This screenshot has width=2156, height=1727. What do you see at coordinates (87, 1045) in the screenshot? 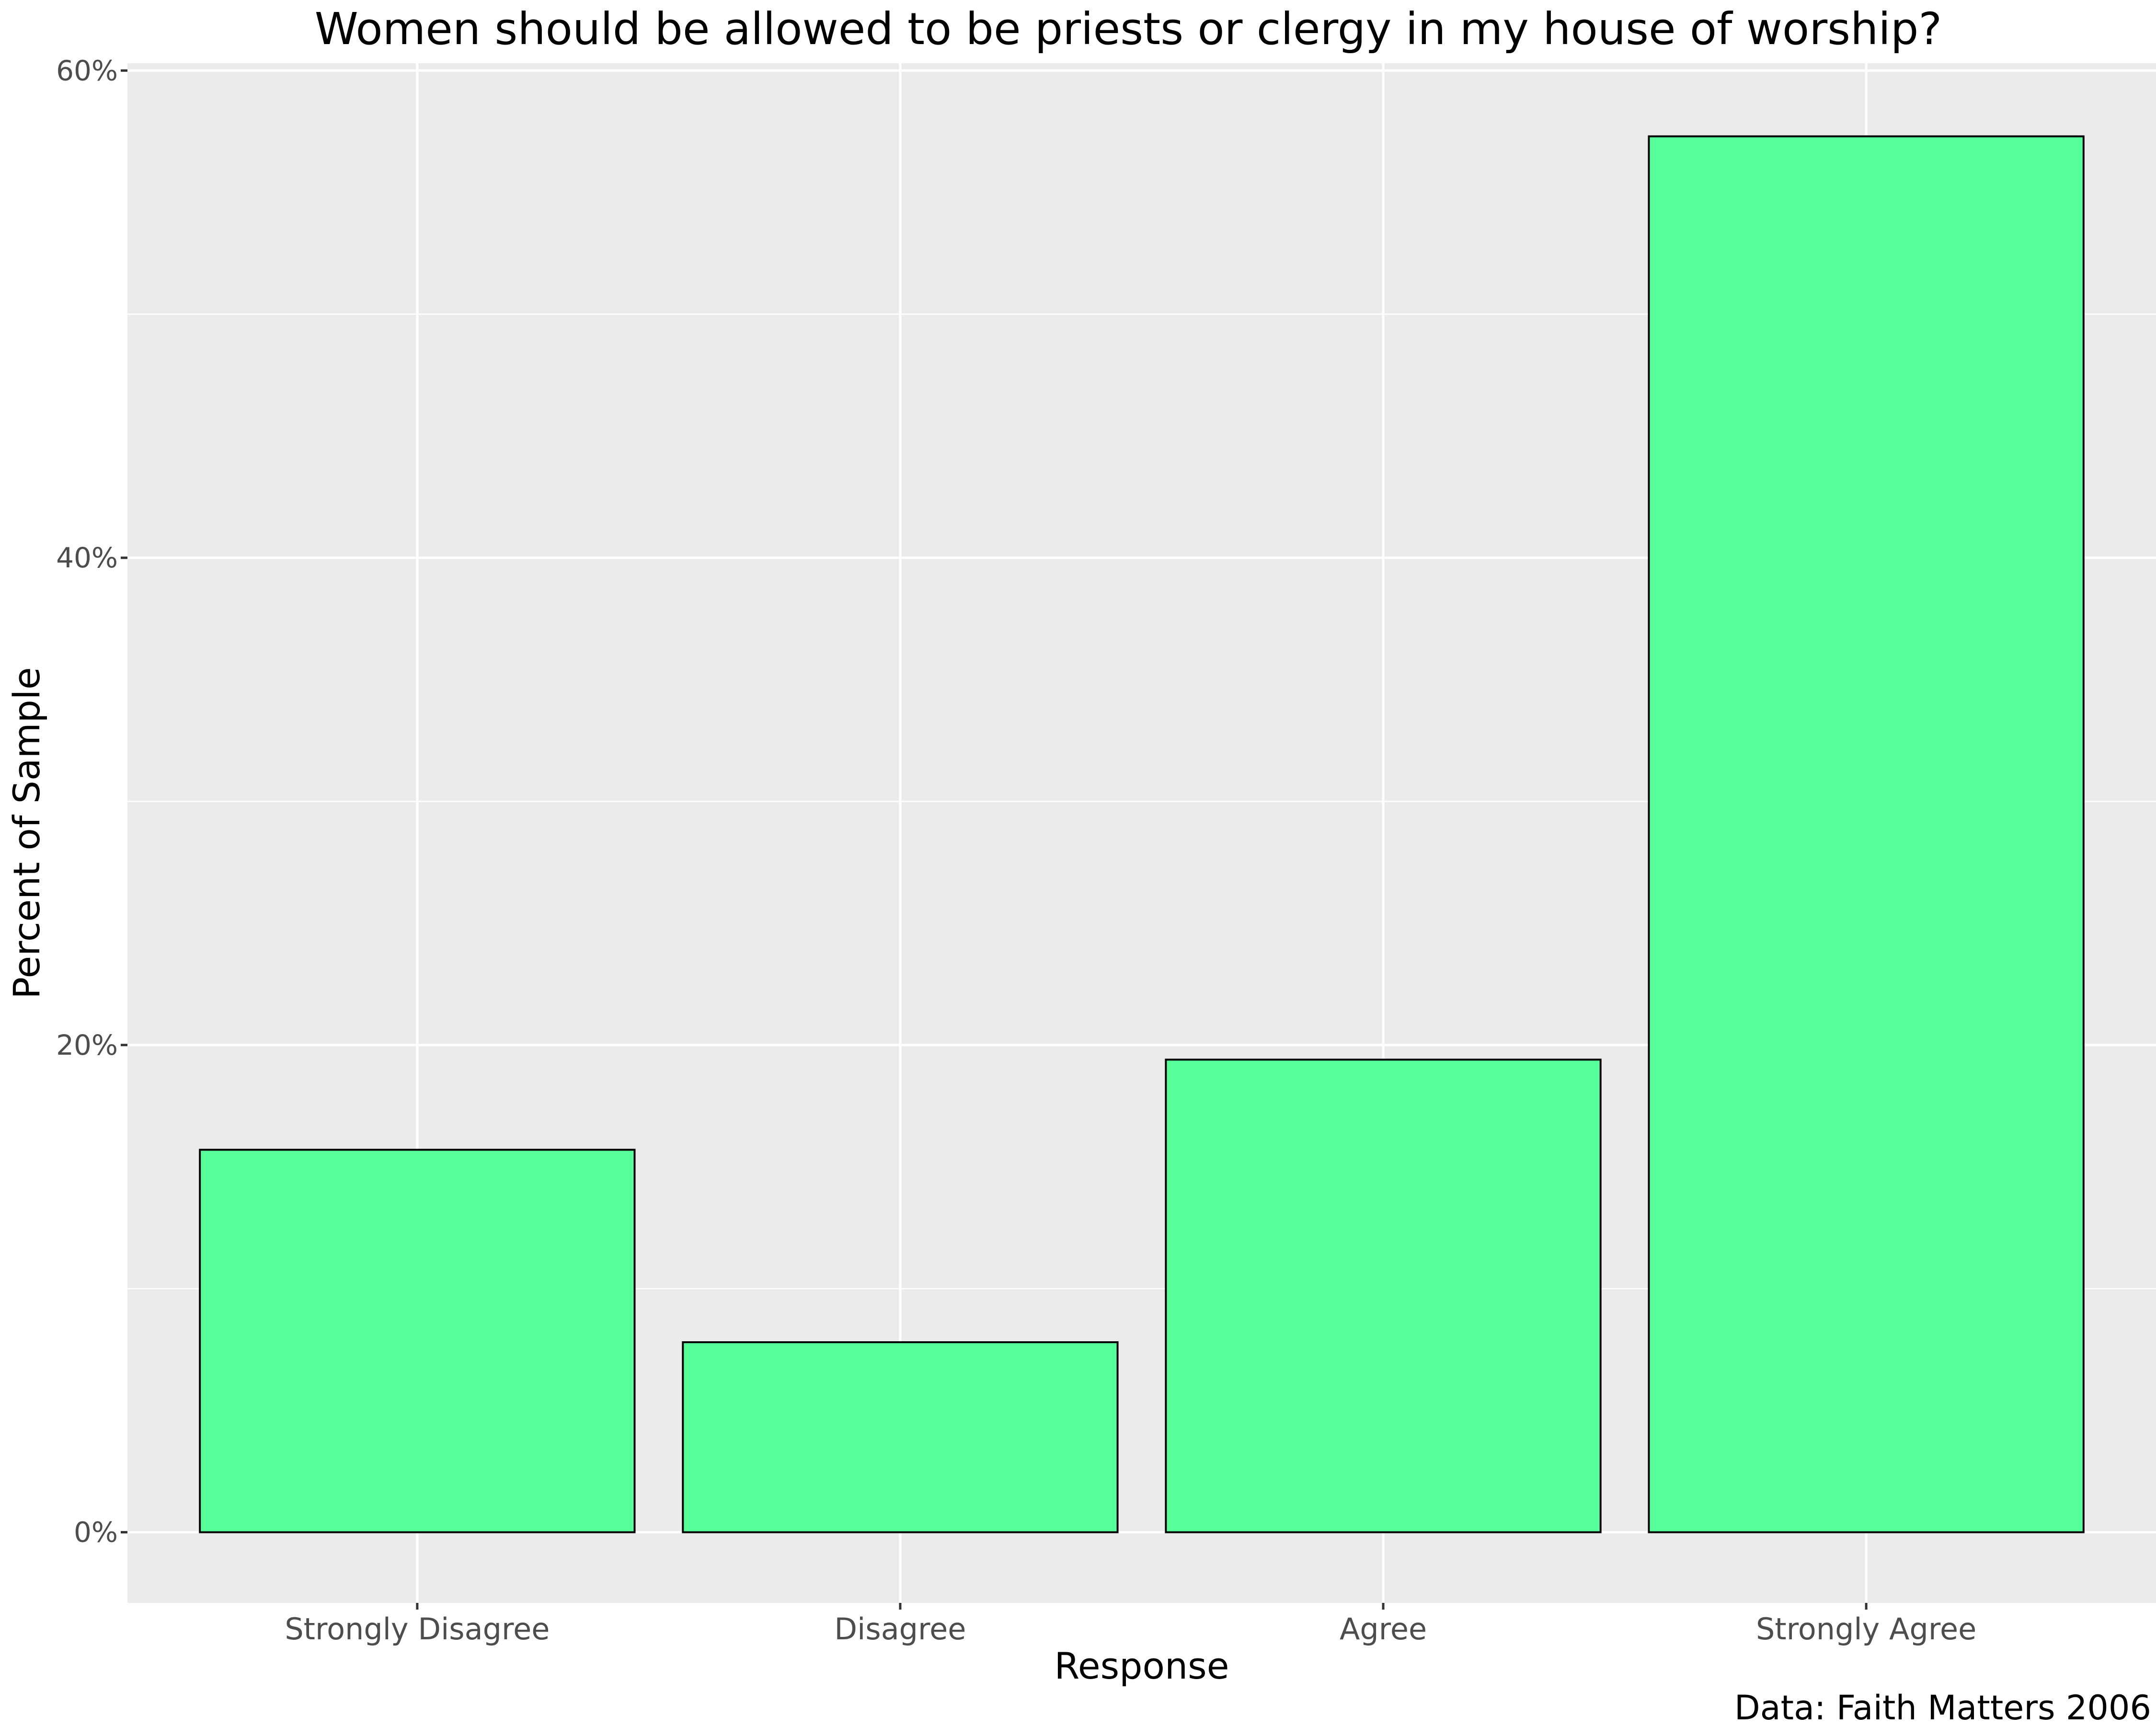
I see `y-tick-label: 20%` at bounding box center [87, 1045].